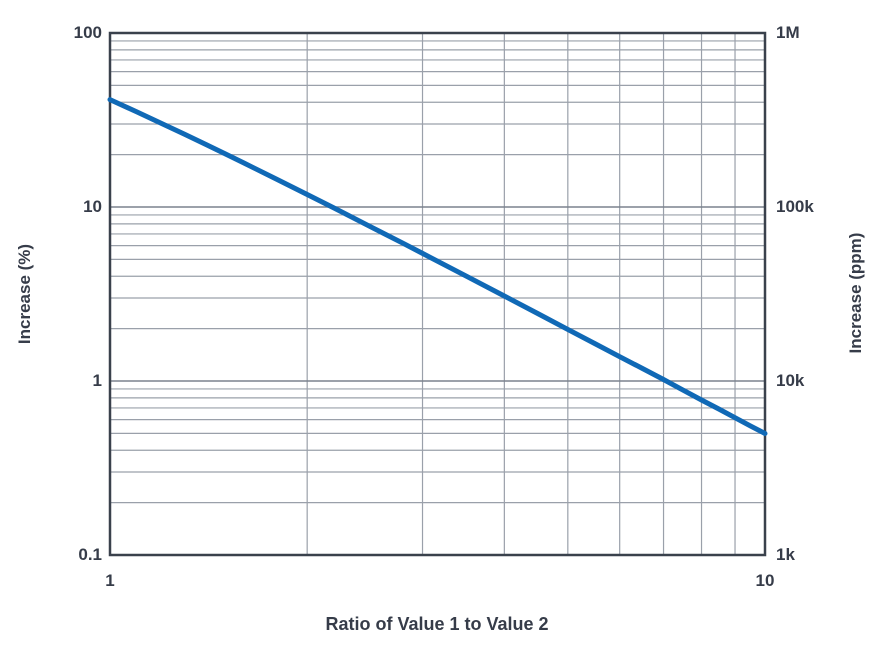  Describe the element at coordinates (785, 554) in the screenshot. I see `y-right-tick-1k: 1k` at that location.